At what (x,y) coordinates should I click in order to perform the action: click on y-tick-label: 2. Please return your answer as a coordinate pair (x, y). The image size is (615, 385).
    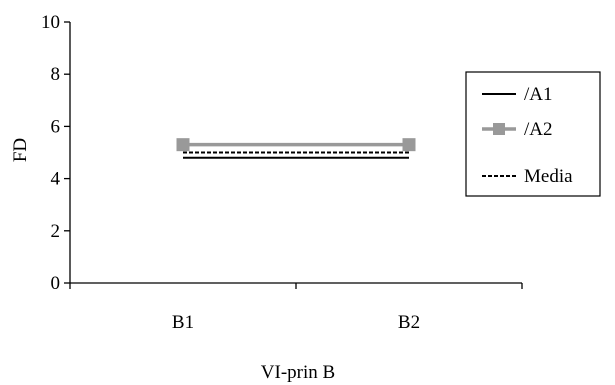
    Looking at the image, I should click on (56, 231).